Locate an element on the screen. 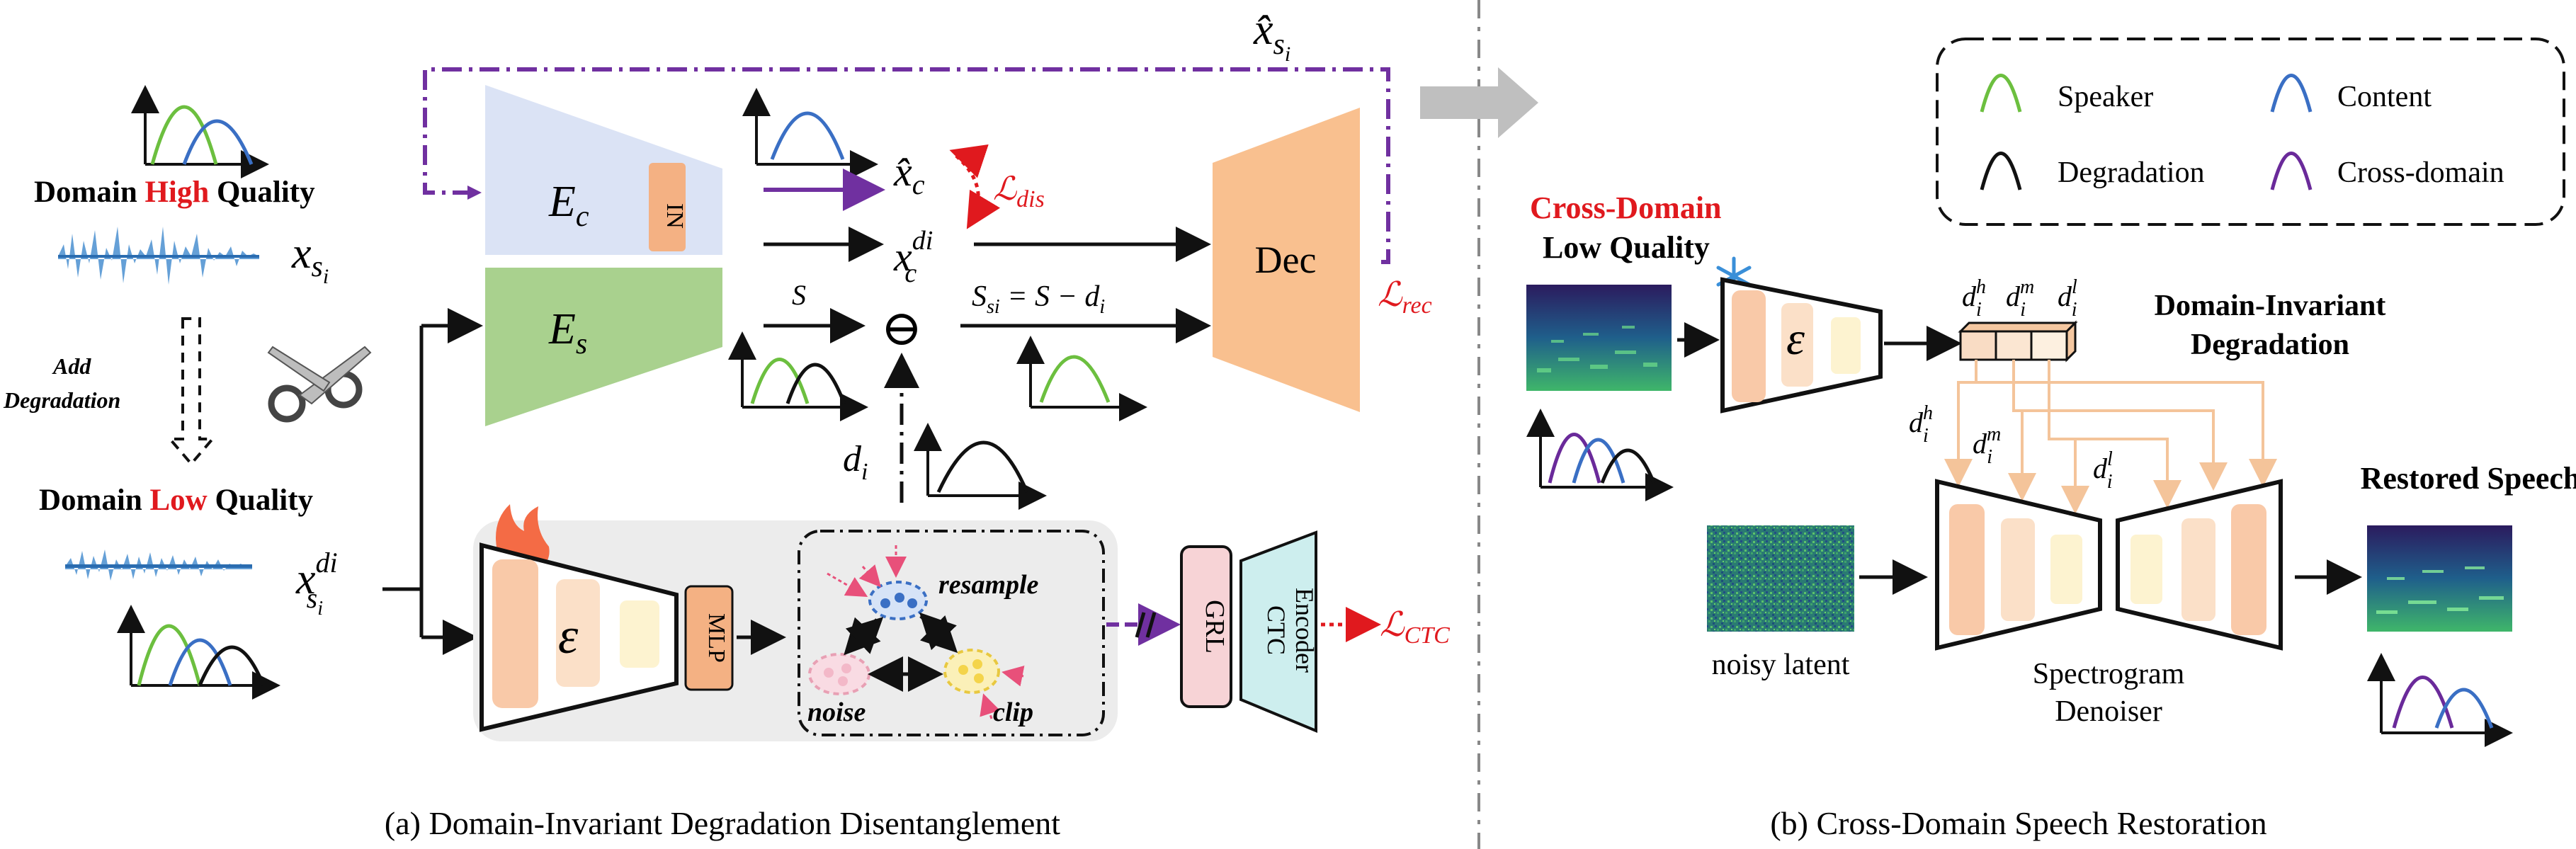 Image resolution: width=2576 pixels, height=849 pixels. speaker-encoder: Es is located at coordinates (603, 347).